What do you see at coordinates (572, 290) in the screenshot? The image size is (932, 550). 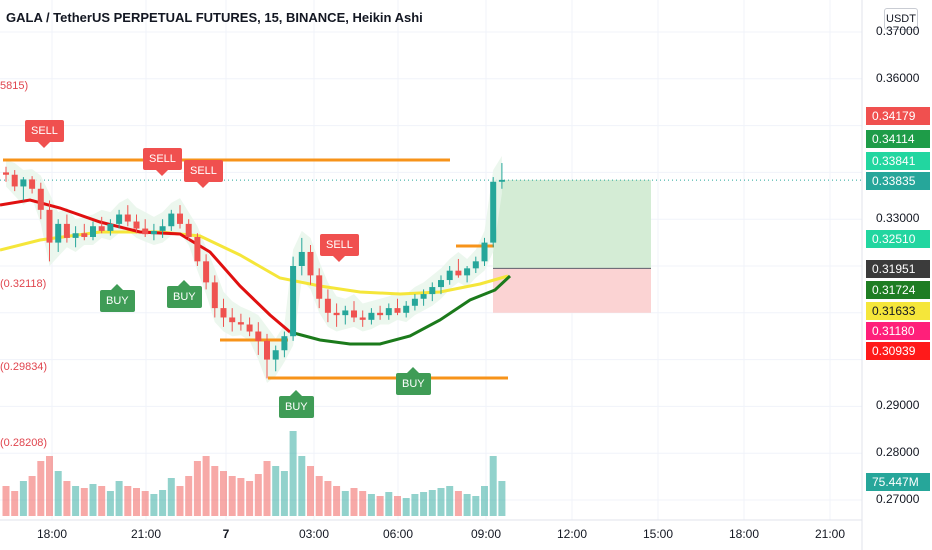 I see `stop-loss-zone` at bounding box center [572, 290].